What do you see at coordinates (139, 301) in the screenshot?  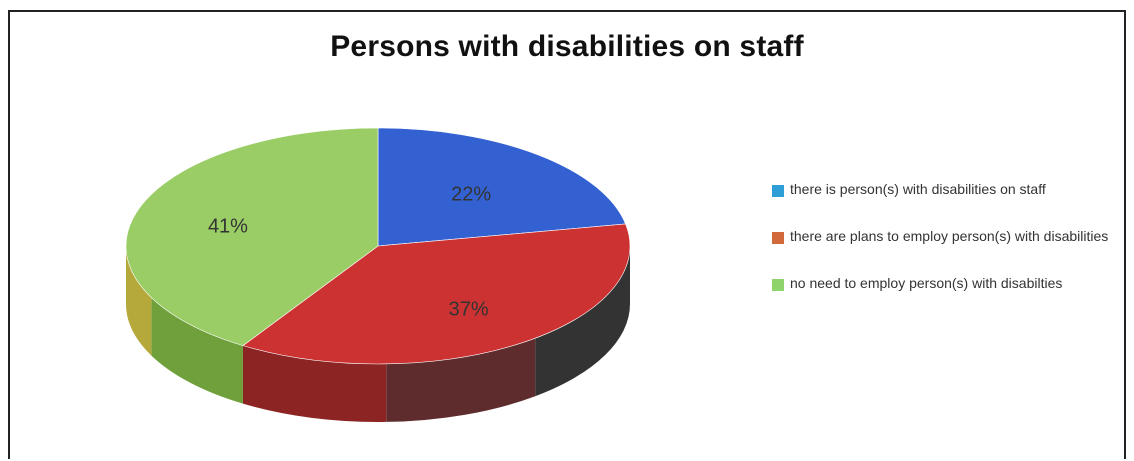 I see `pie-side-olive` at bounding box center [139, 301].